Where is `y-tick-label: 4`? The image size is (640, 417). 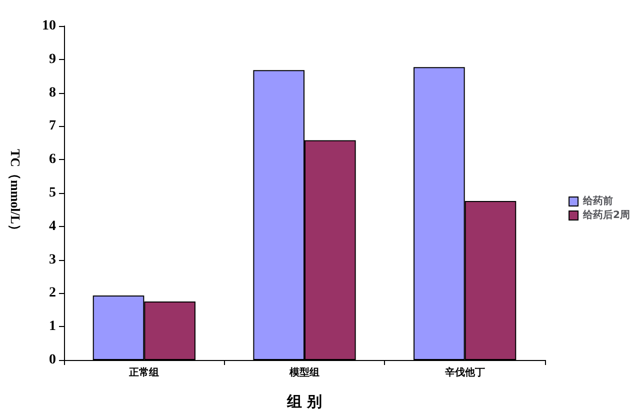 y-tick-label: 4 is located at coordinates (52, 226).